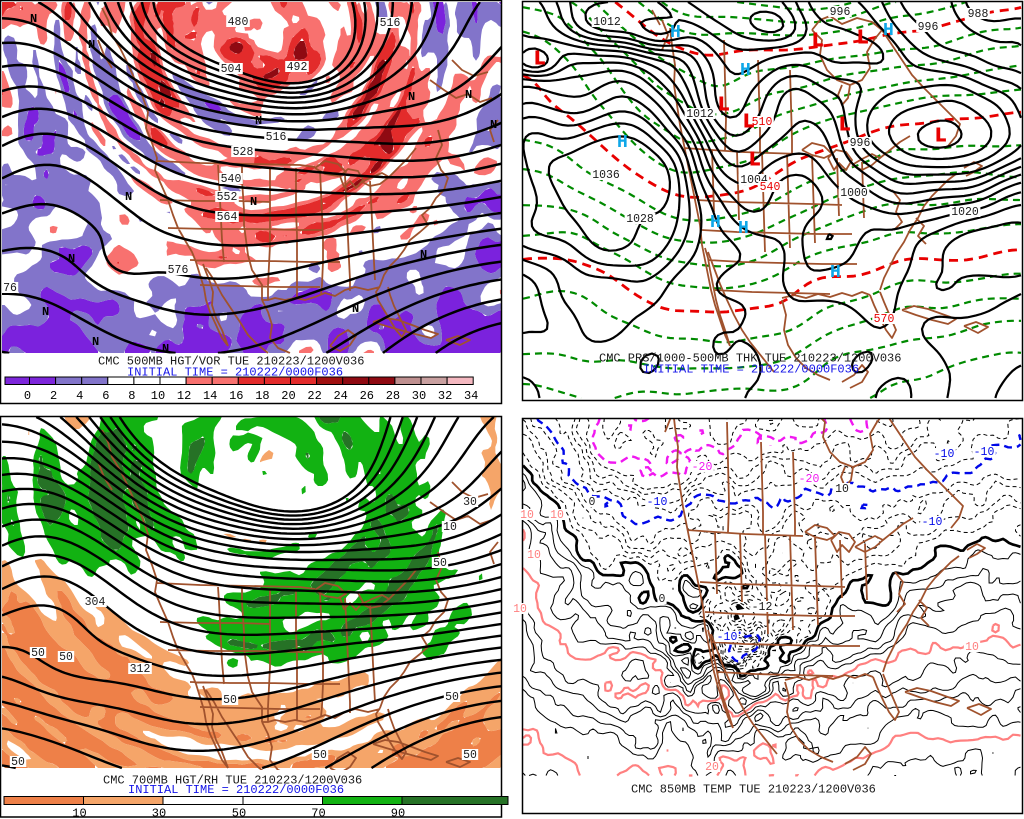 The width and height of the screenshot is (1024, 819). Describe the element at coordinates (231, 69) in the screenshot. I see `svg-text: 504` at that location.